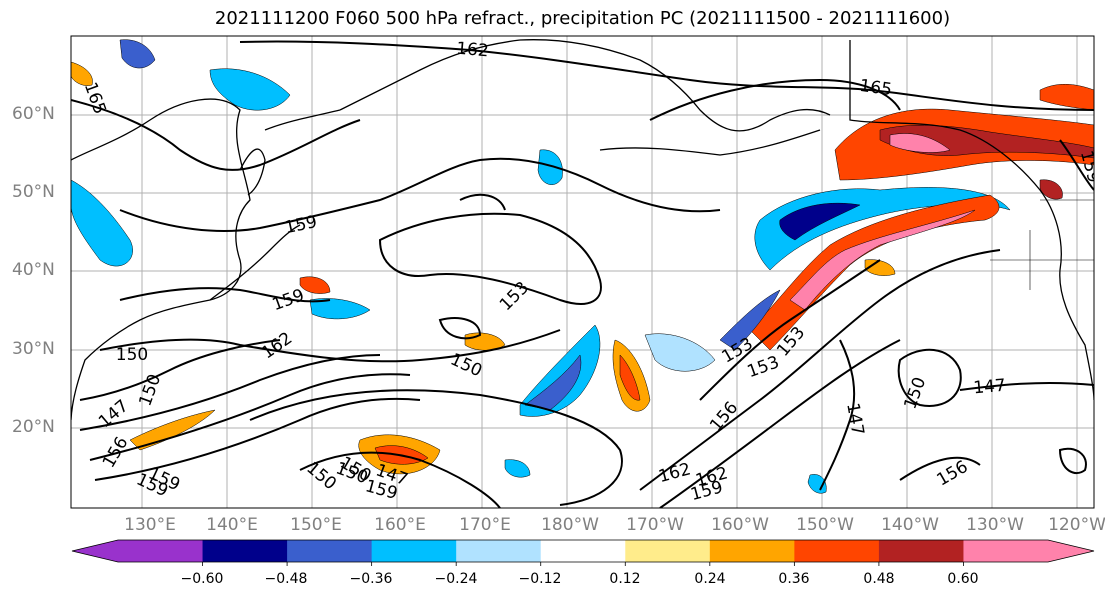 The height and width of the screenshot is (601, 1105). Describe the element at coordinates (794, 579) in the screenshot. I see `colorbar-tick-label: 0.36` at that location.